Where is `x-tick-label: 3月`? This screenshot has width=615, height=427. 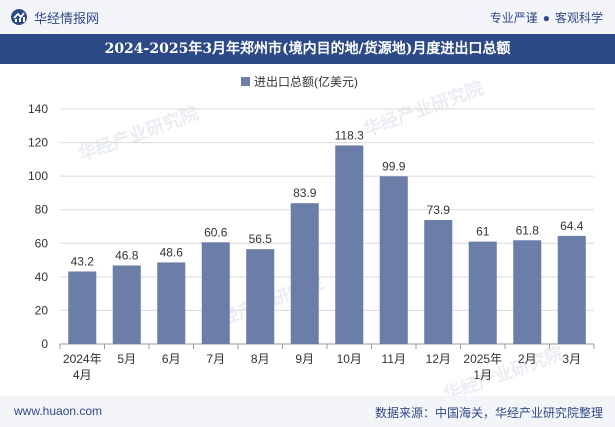
x-tick-label: 3月 is located at coordinates (571, 359).